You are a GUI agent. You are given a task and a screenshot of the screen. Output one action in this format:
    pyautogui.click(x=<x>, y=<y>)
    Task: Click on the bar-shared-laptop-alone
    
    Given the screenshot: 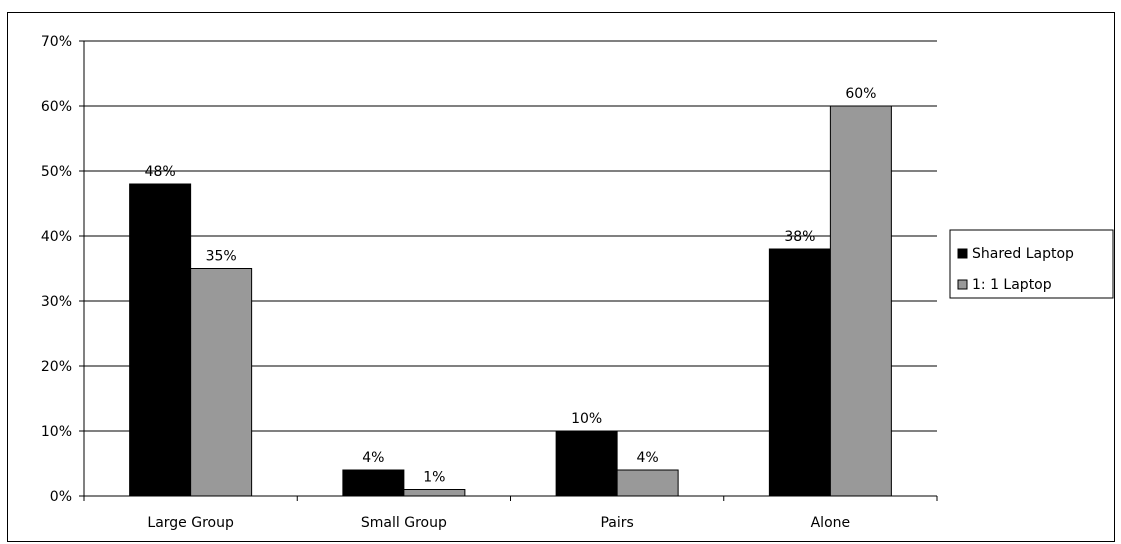 What is the action you would take?
    pyautogui.click(x=799, y=372)
    